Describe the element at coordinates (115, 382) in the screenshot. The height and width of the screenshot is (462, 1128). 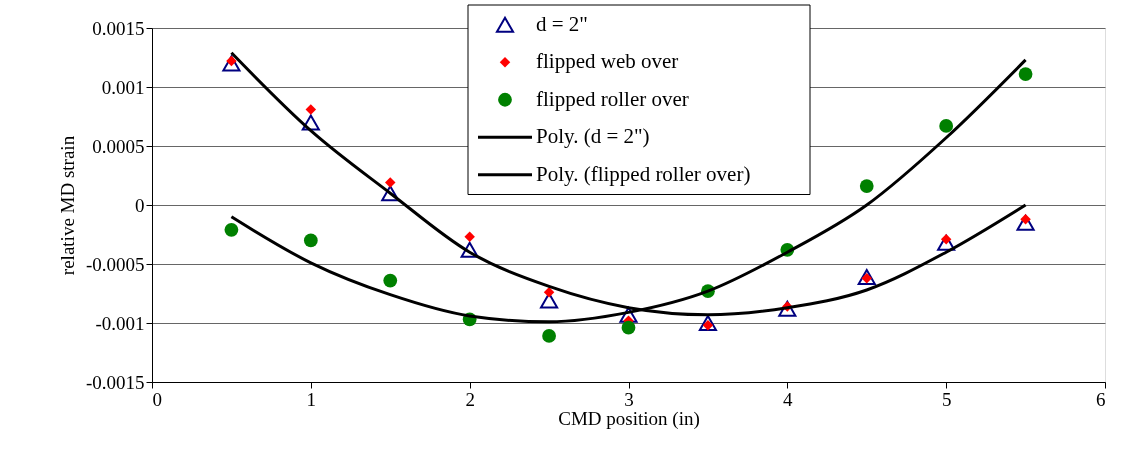
I see `y-tick-label: -0.0015` at that location.